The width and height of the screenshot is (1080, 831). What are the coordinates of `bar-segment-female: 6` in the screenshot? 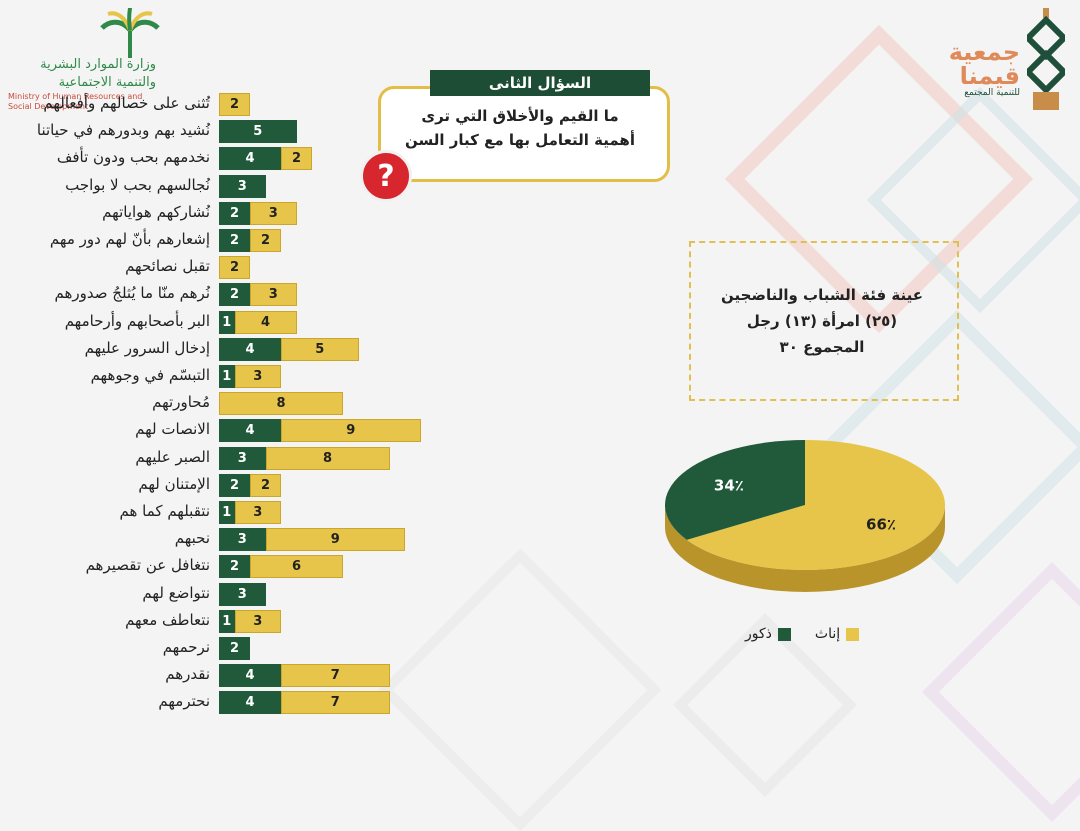 It's located at (296, 567).